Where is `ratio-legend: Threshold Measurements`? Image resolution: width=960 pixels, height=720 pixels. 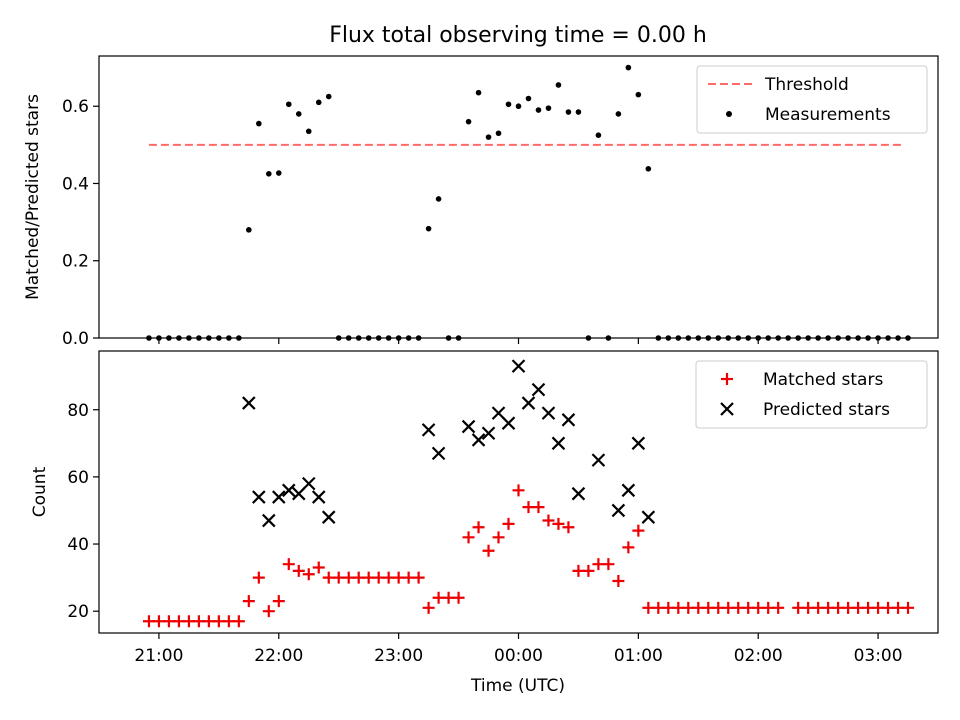
ratio-legend: Threshold Measurements is located at coordinates (812, 99).